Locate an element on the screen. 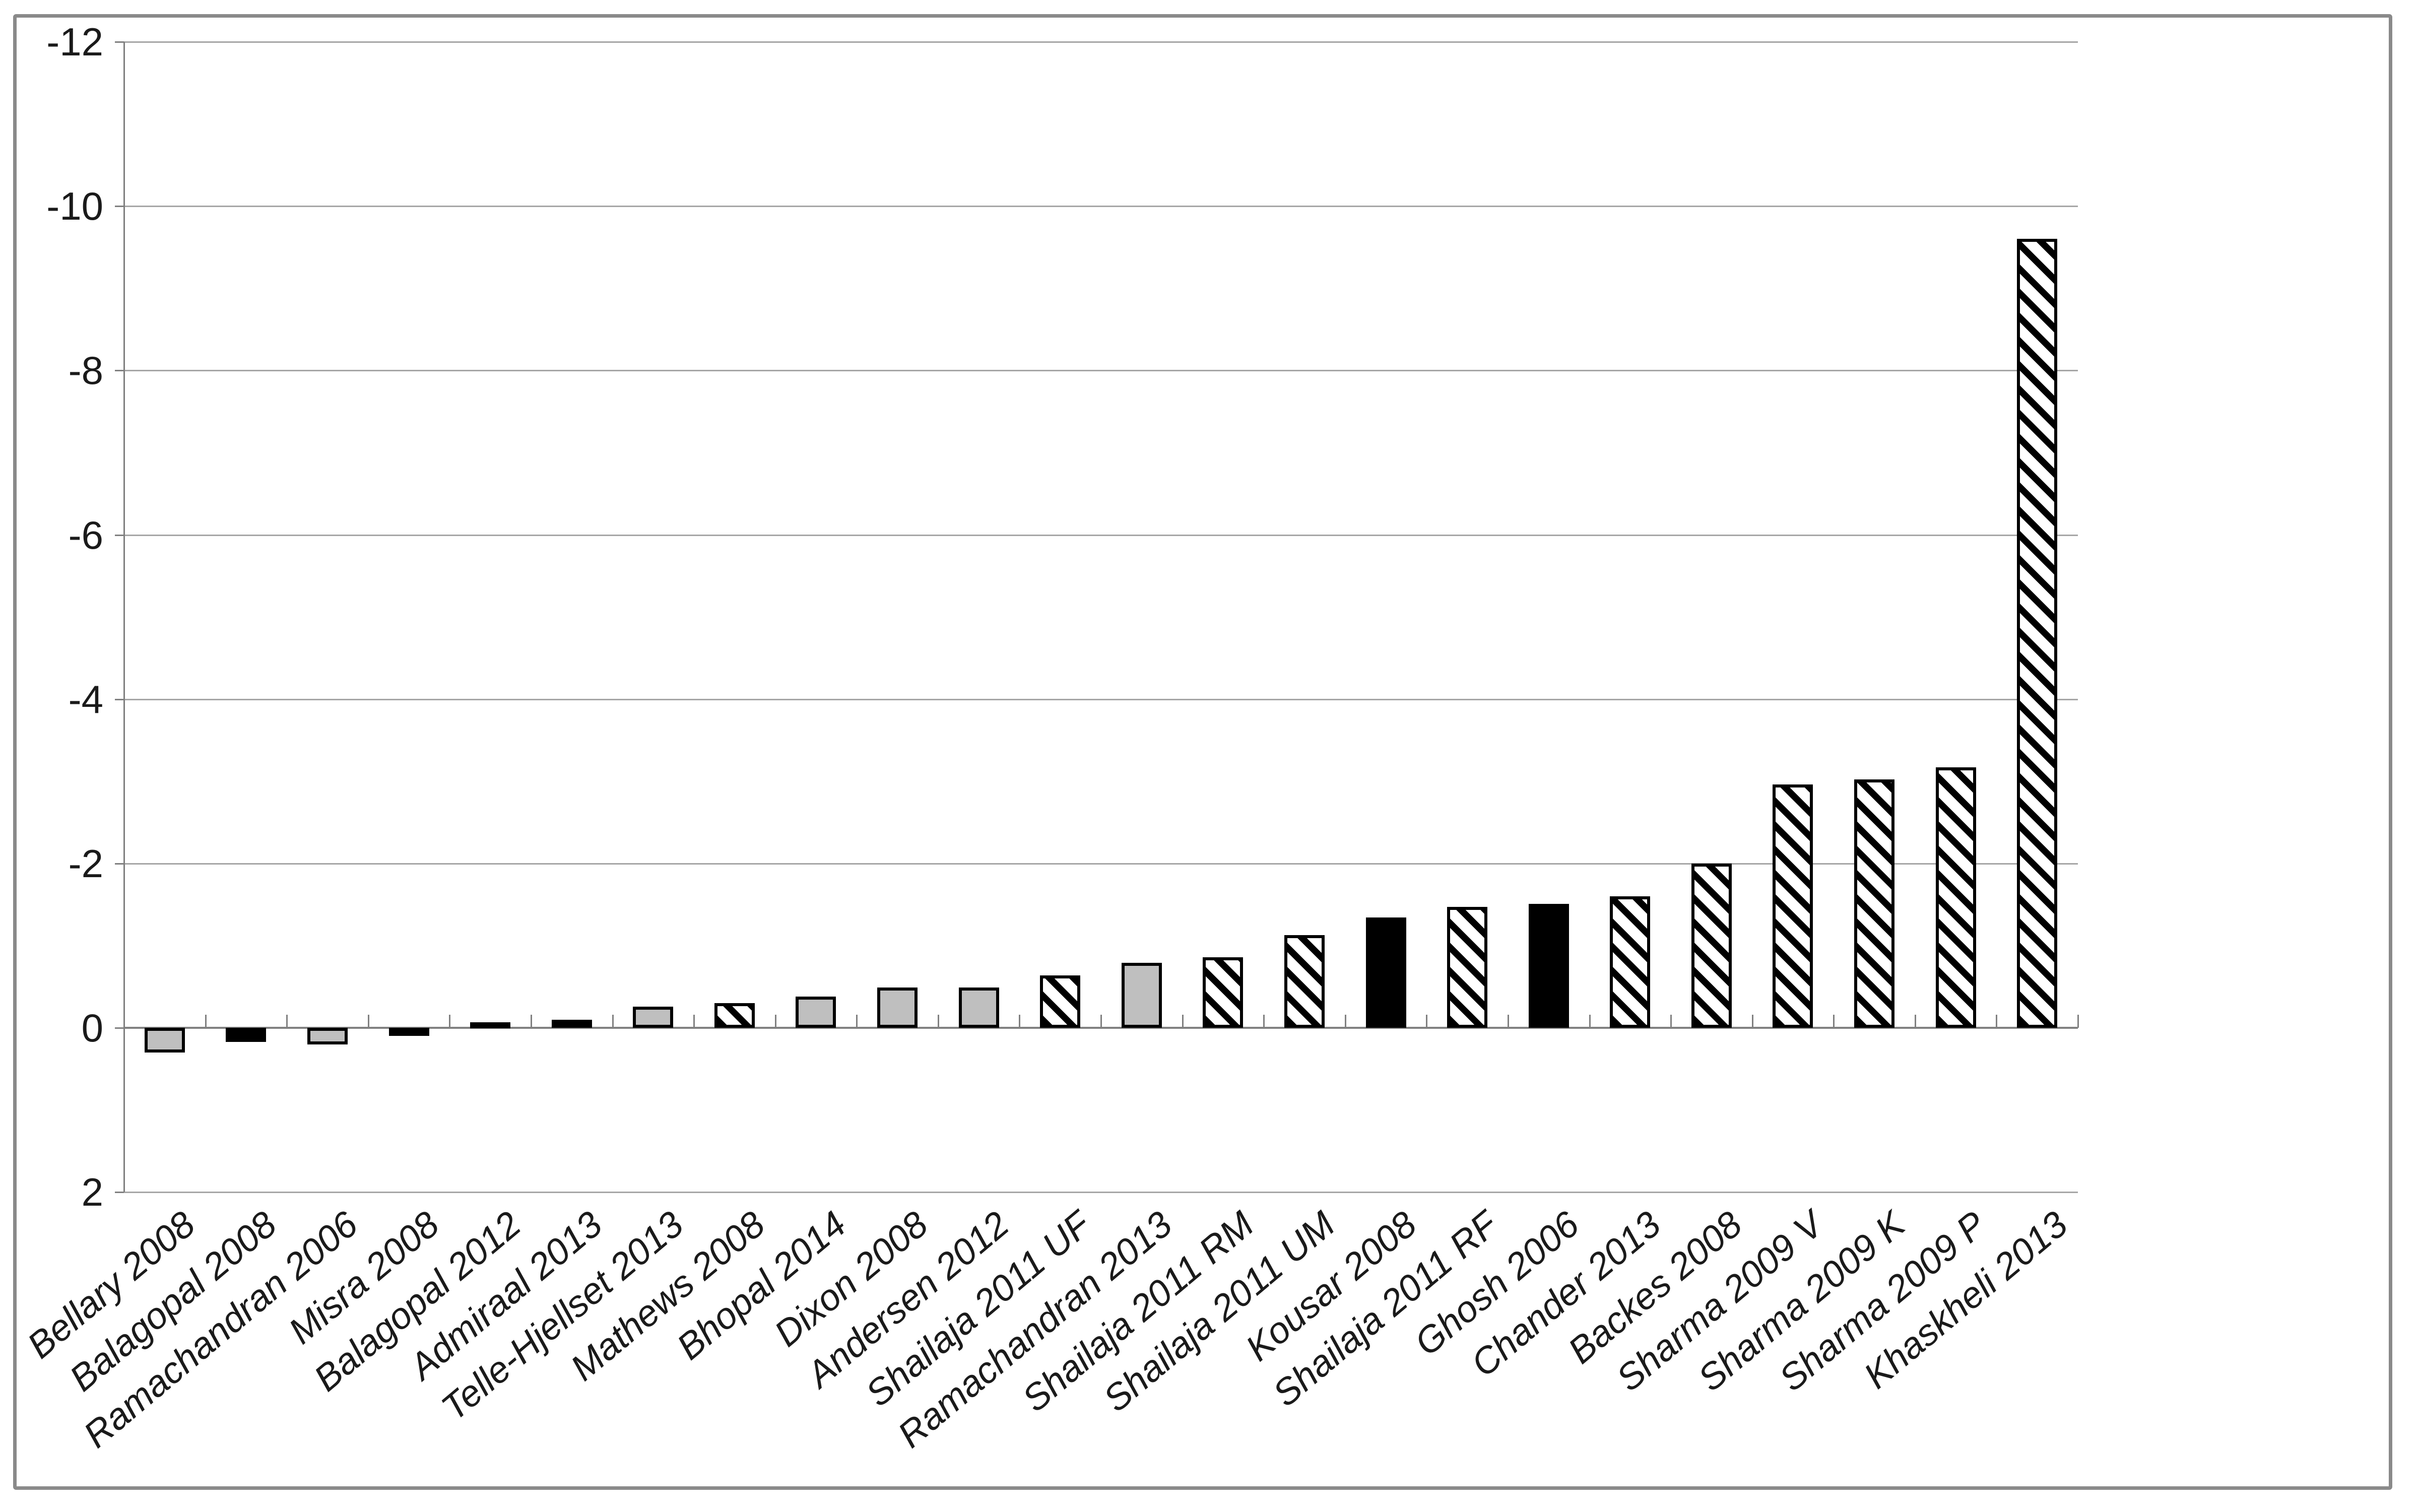  x-axis-zero-line is located at coordinates (1101, 1028).